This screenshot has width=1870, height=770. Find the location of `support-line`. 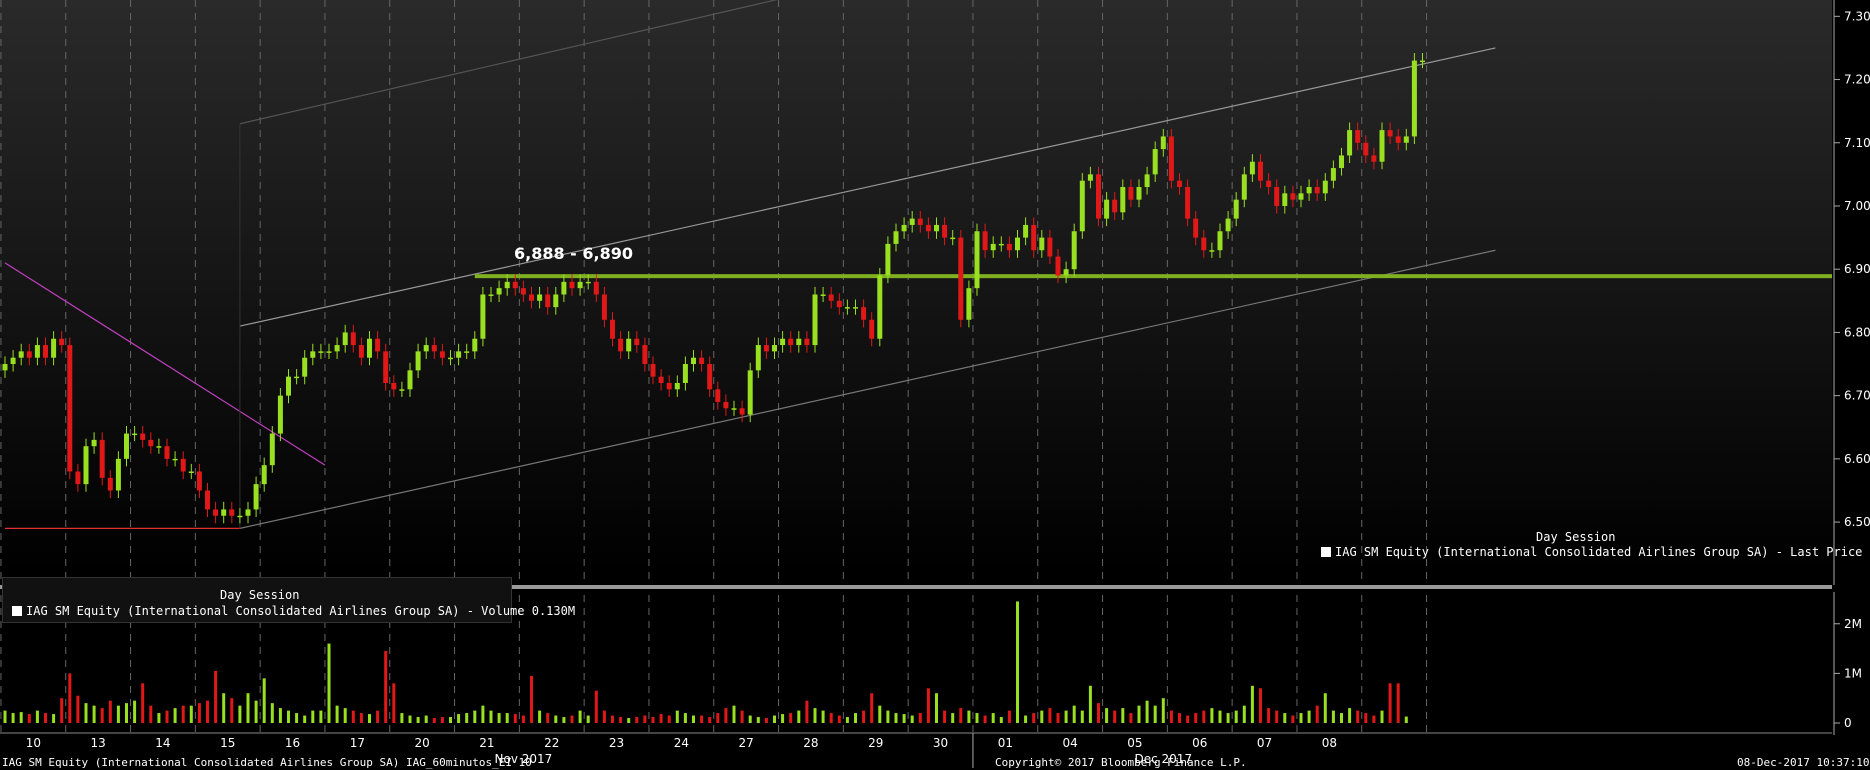

support-line is located at coordinates (1153, 276).